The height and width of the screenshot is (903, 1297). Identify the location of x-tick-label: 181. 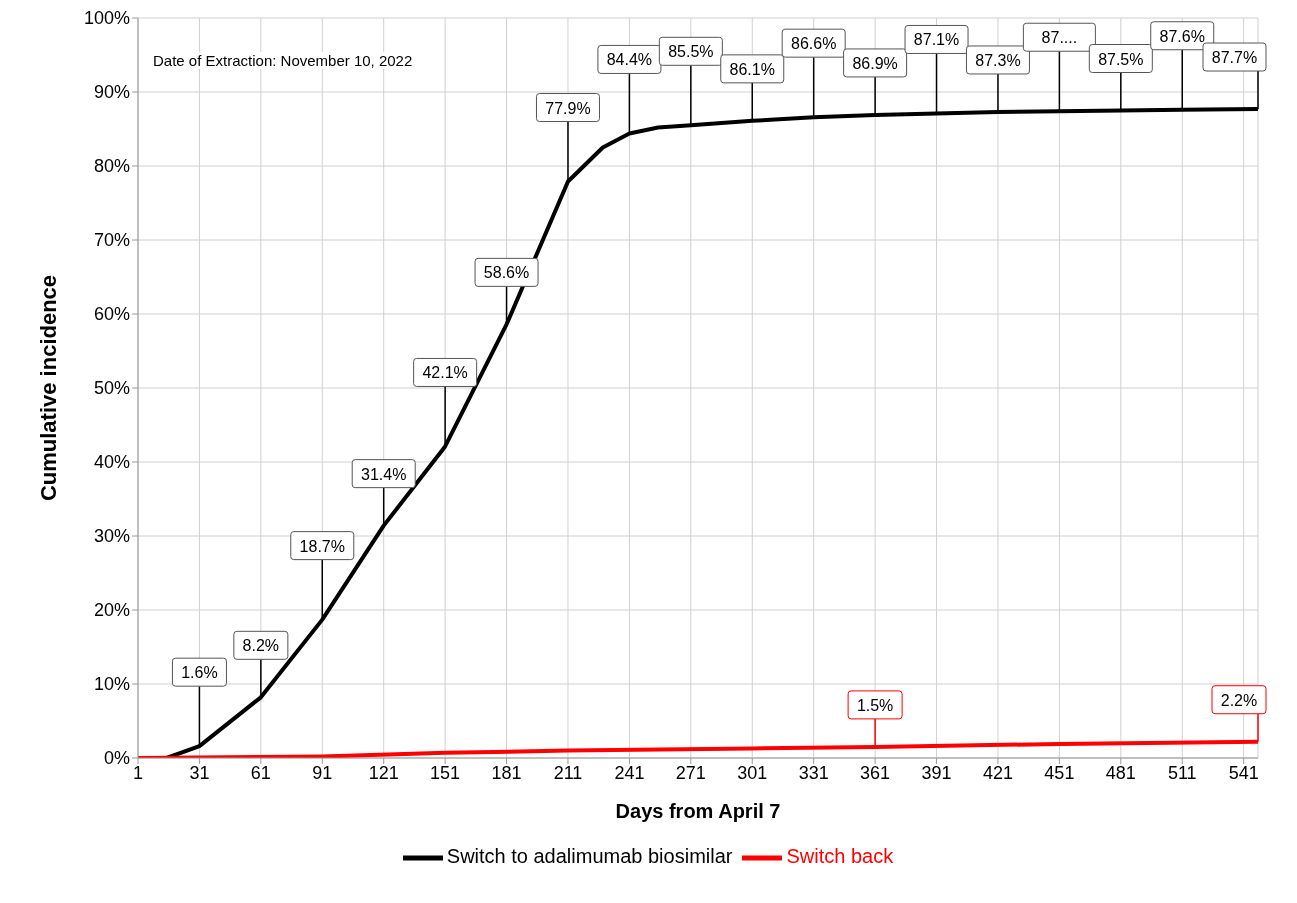
(506, 772).